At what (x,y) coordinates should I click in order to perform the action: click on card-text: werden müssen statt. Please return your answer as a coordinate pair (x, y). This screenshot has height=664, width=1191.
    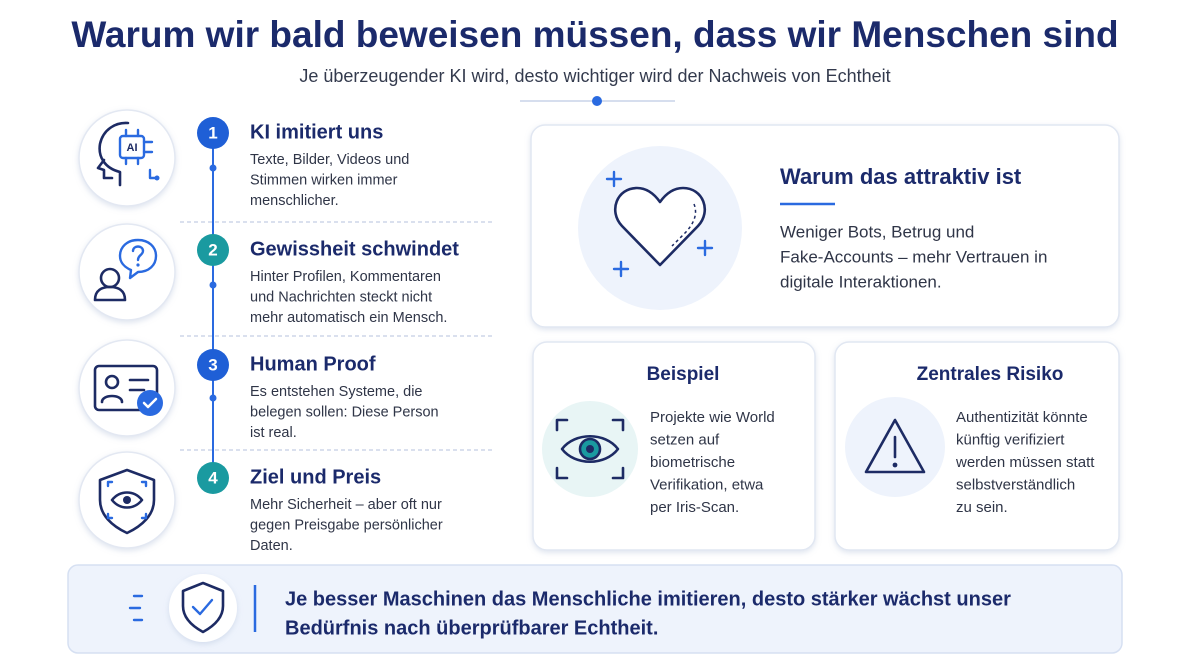
    Looking at the image, I should click on (1025, 462).